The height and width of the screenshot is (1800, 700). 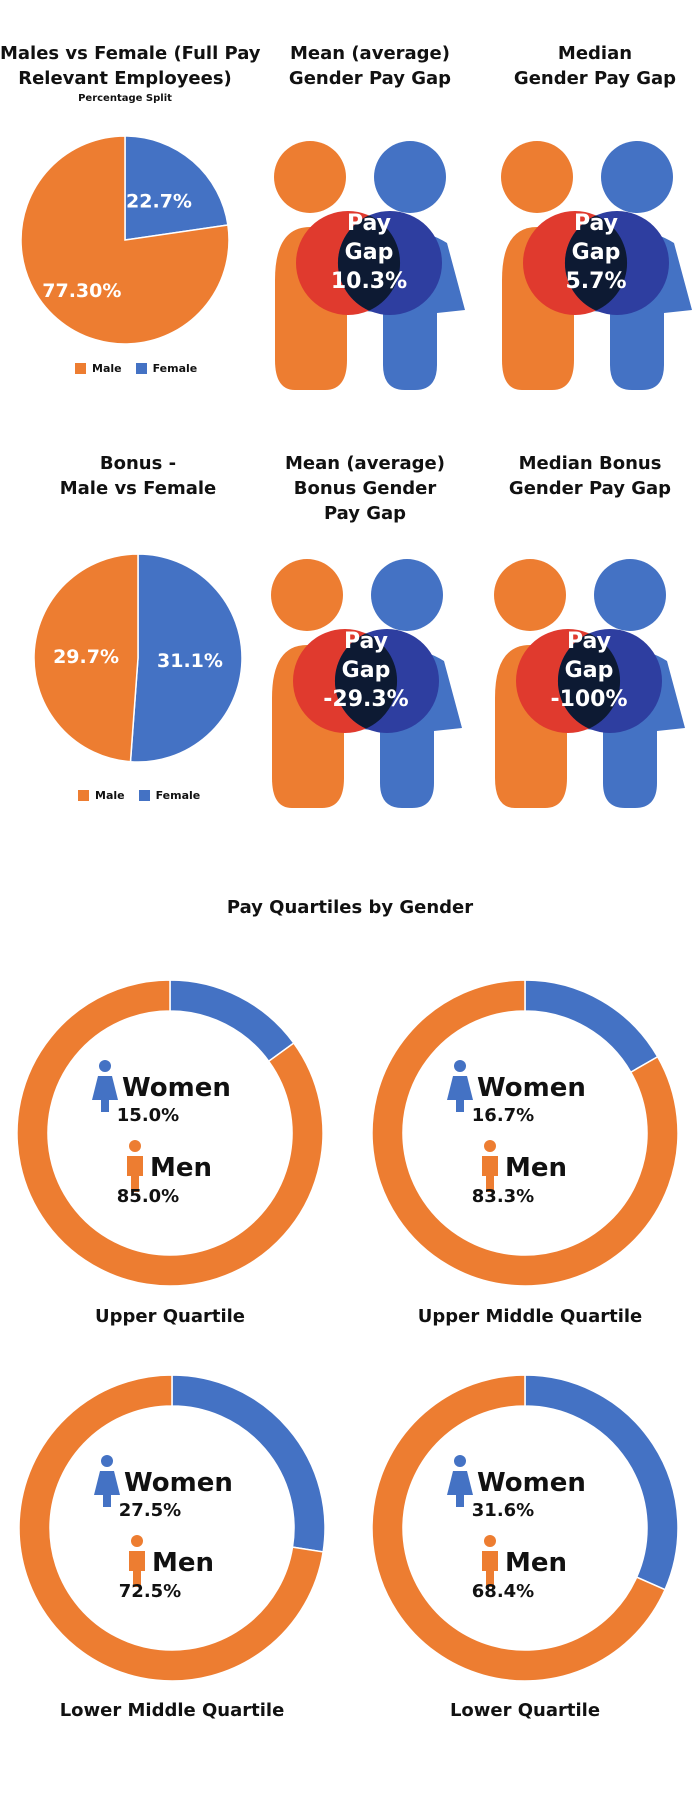 I want to click on gap-title: Median Gender Pay Gap, so click(x=595, y=66).